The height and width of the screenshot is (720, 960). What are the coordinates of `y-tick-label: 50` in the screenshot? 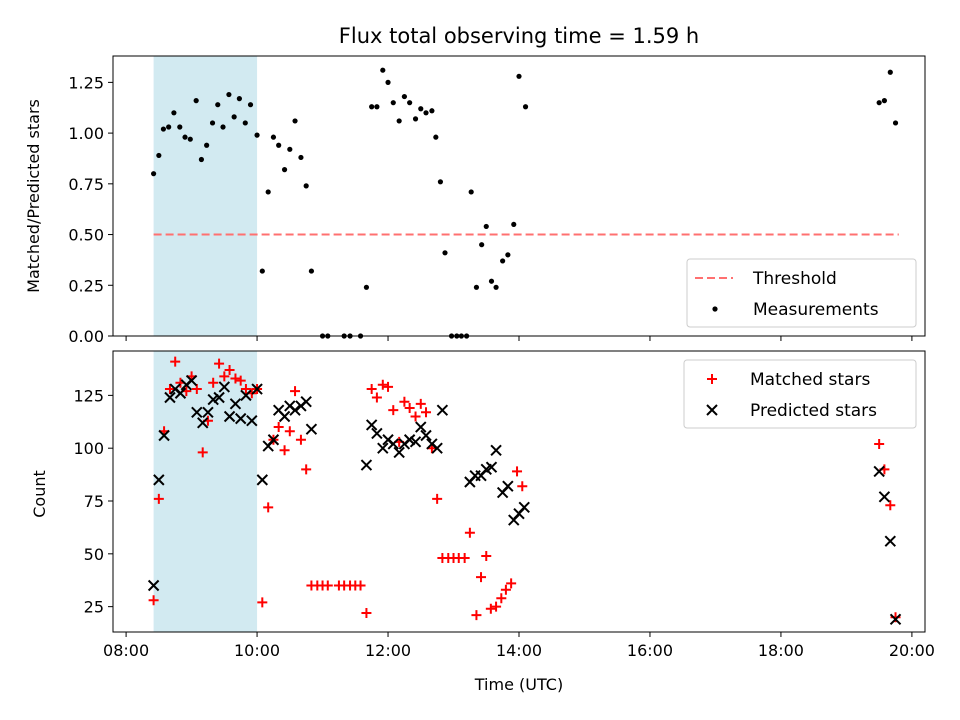 It's located at (94, 554).